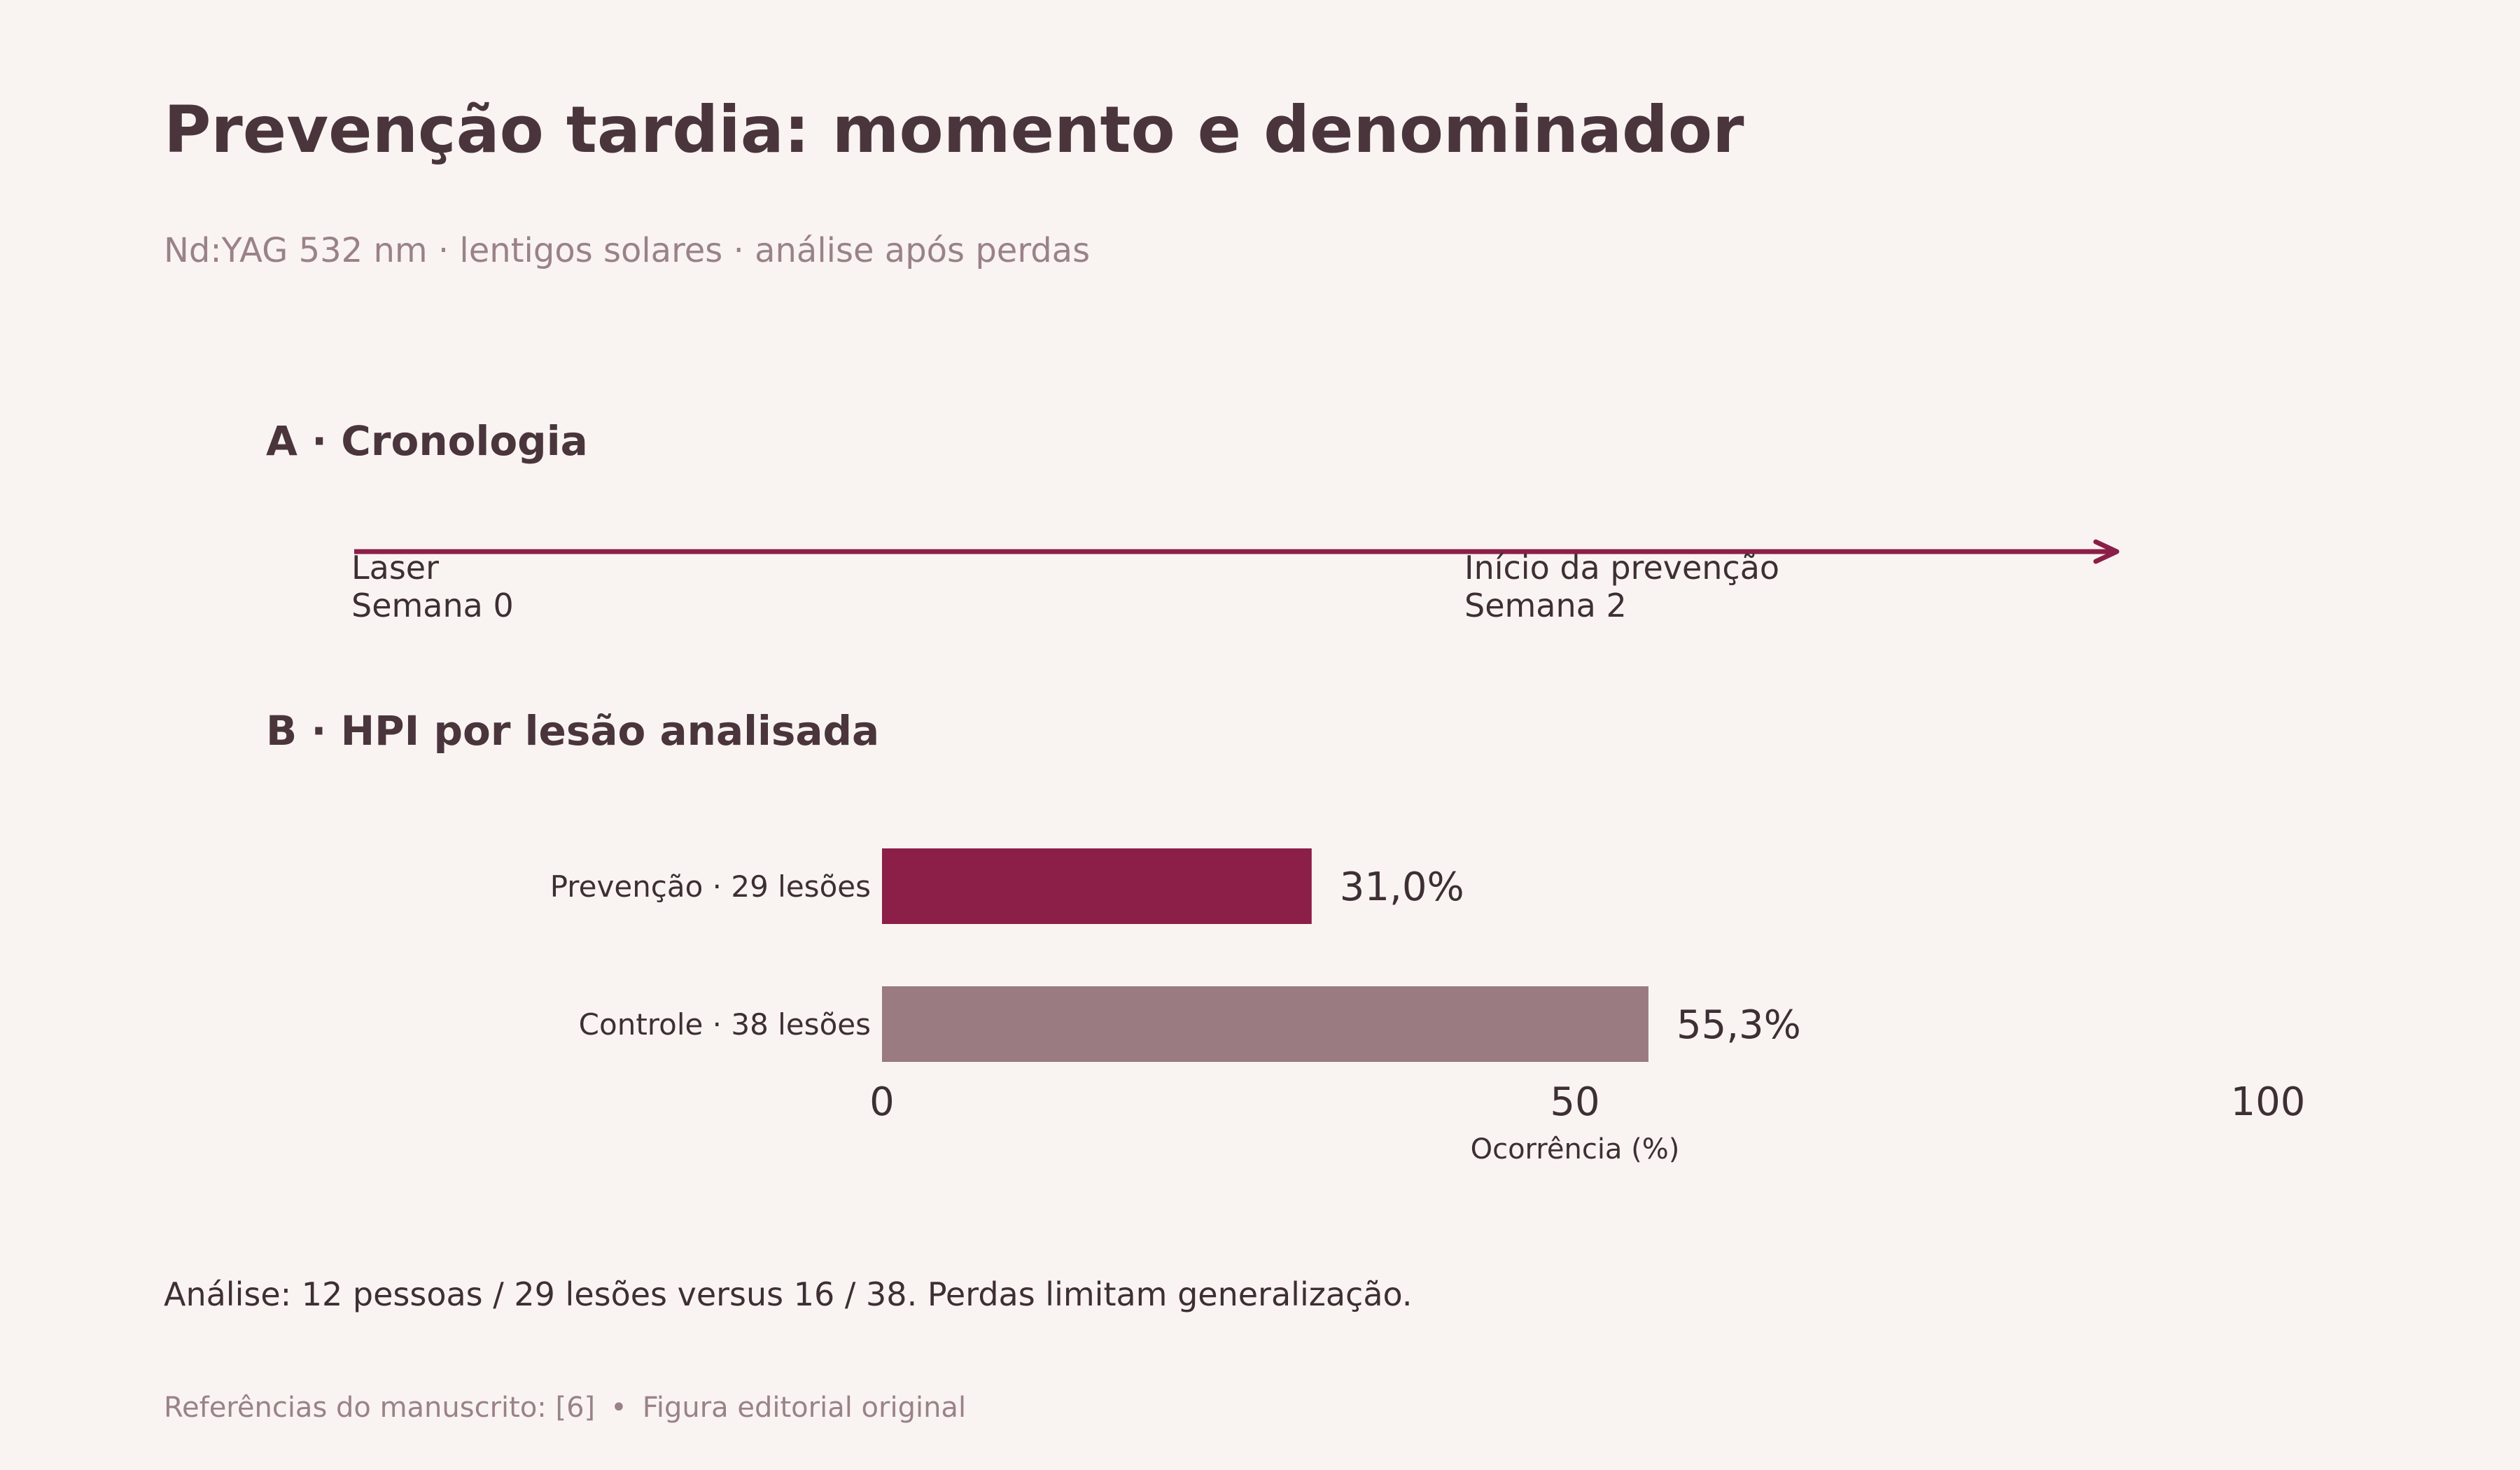 Image resolution: width=2520 pixels, height=1470 pixels. I want to click on value-label: 31,0%, so click(1402, 887).